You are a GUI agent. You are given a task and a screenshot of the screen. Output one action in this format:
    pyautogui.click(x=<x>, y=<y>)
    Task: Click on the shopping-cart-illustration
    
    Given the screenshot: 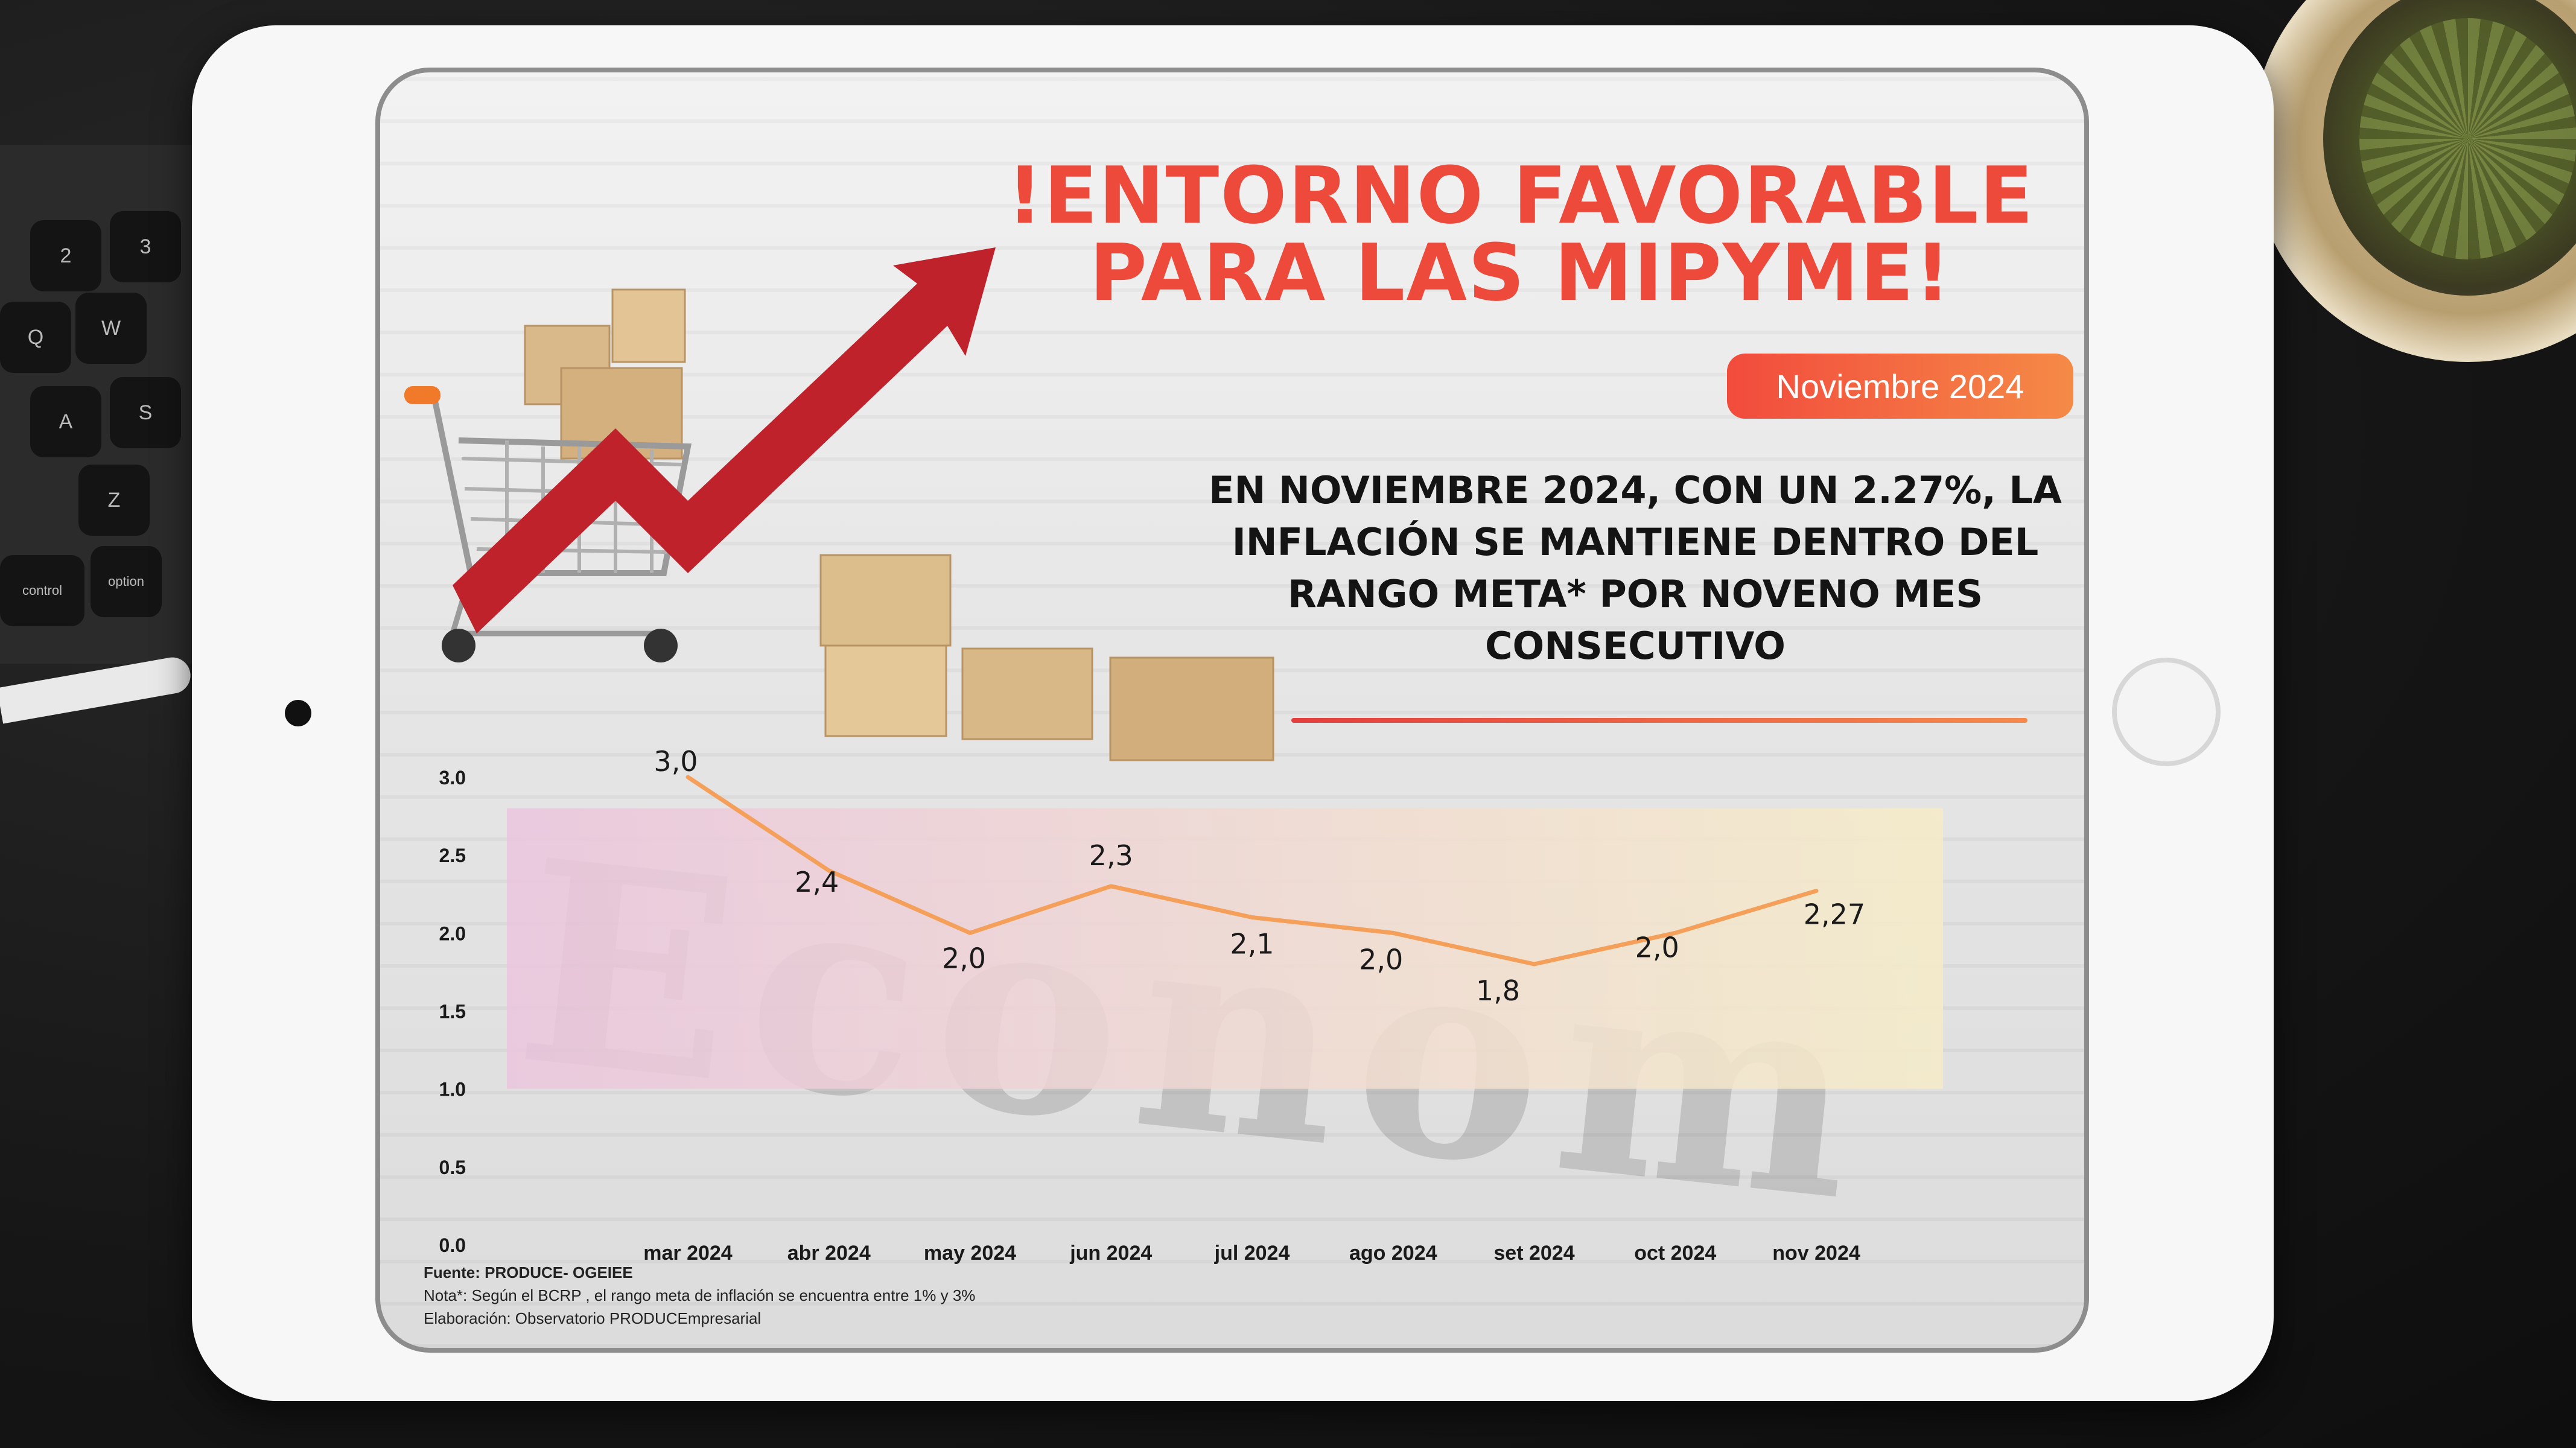 What is the action you would take?
    pyautogui.click(x=839, y=504)
    